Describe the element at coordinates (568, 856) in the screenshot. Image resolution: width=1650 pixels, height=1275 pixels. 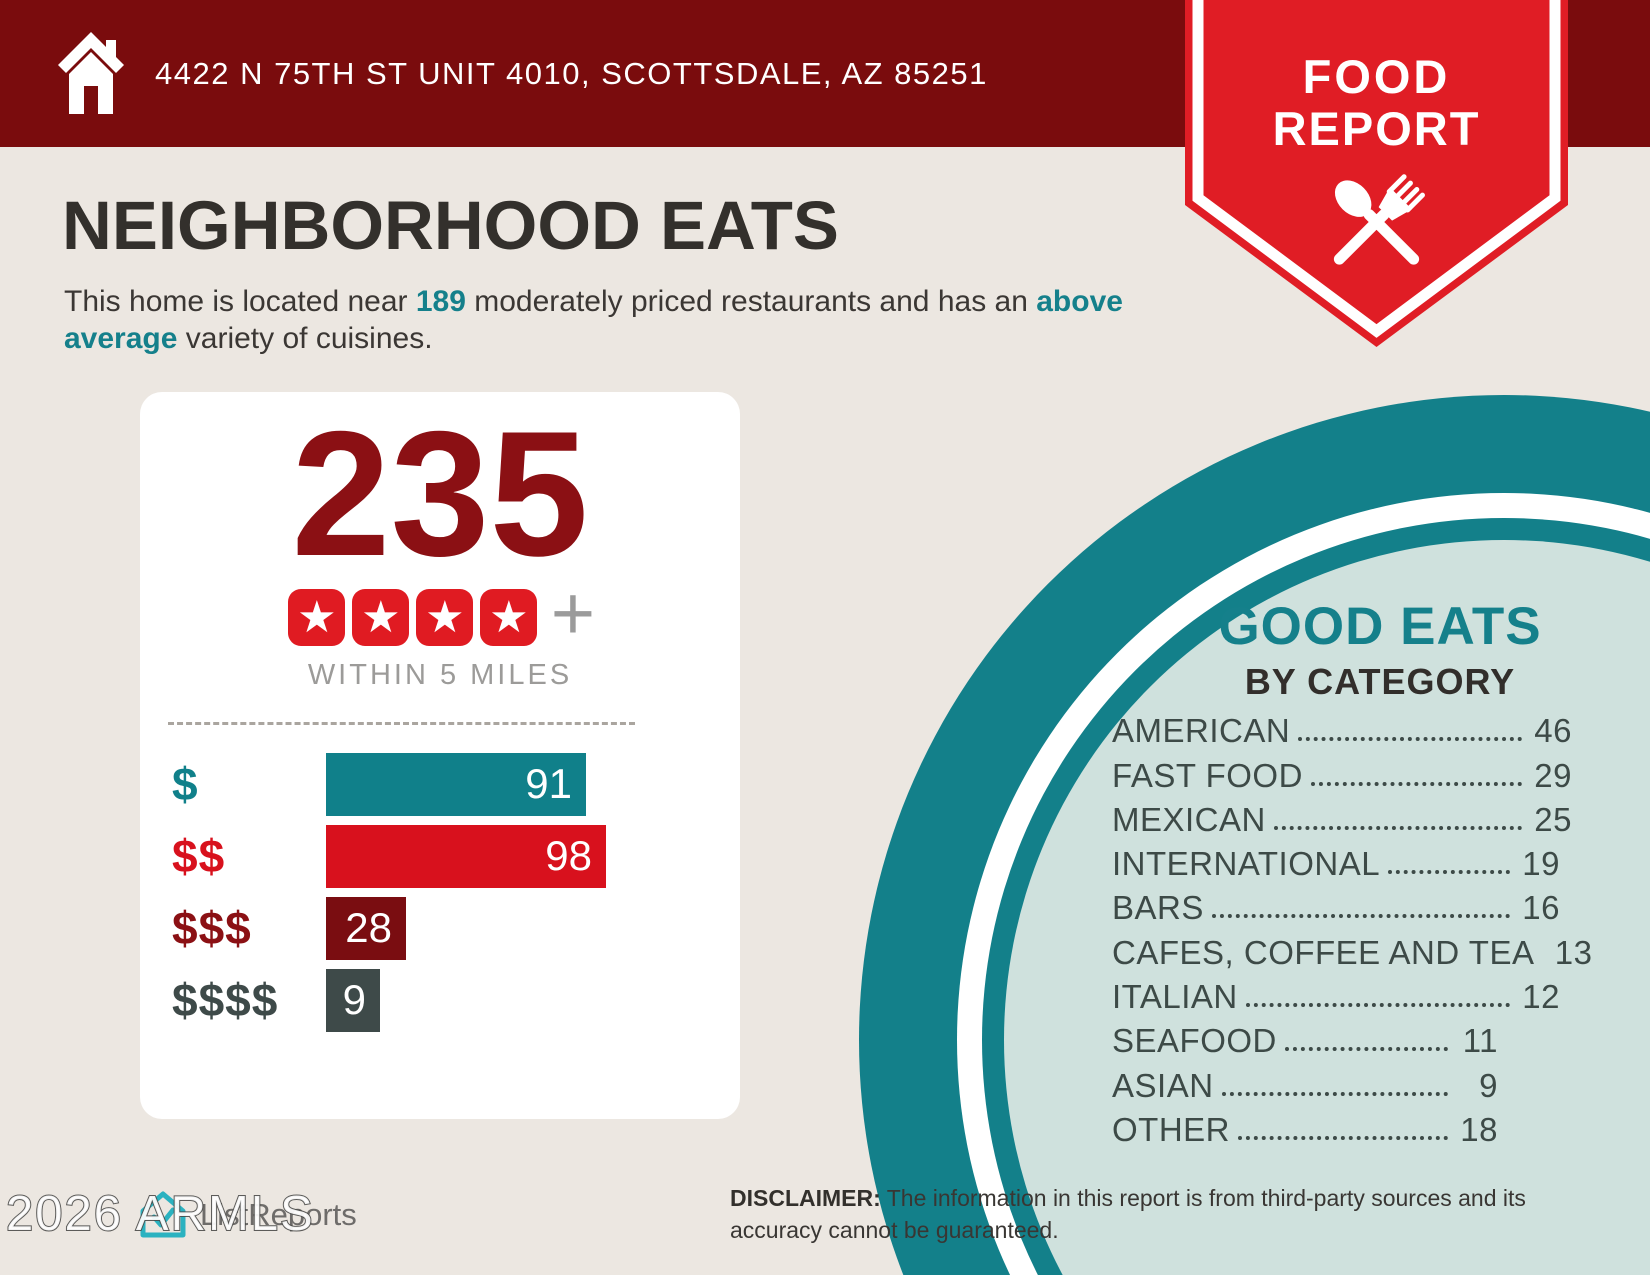
I see `price-bar-value: 98` at that location.